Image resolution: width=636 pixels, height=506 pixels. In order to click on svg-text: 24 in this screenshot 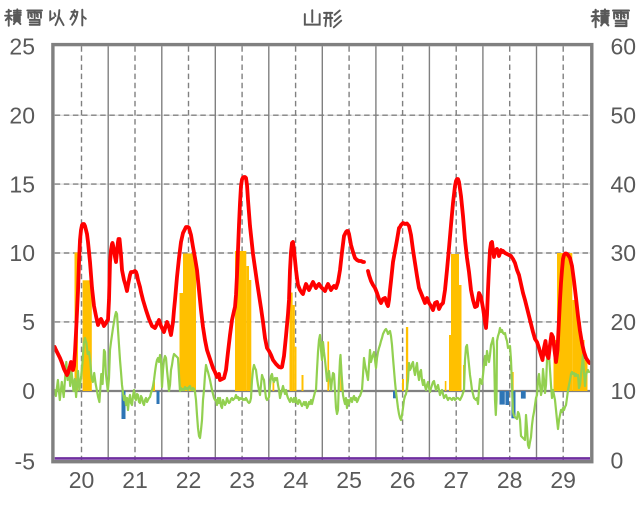, I will do `click(296, 480)`.